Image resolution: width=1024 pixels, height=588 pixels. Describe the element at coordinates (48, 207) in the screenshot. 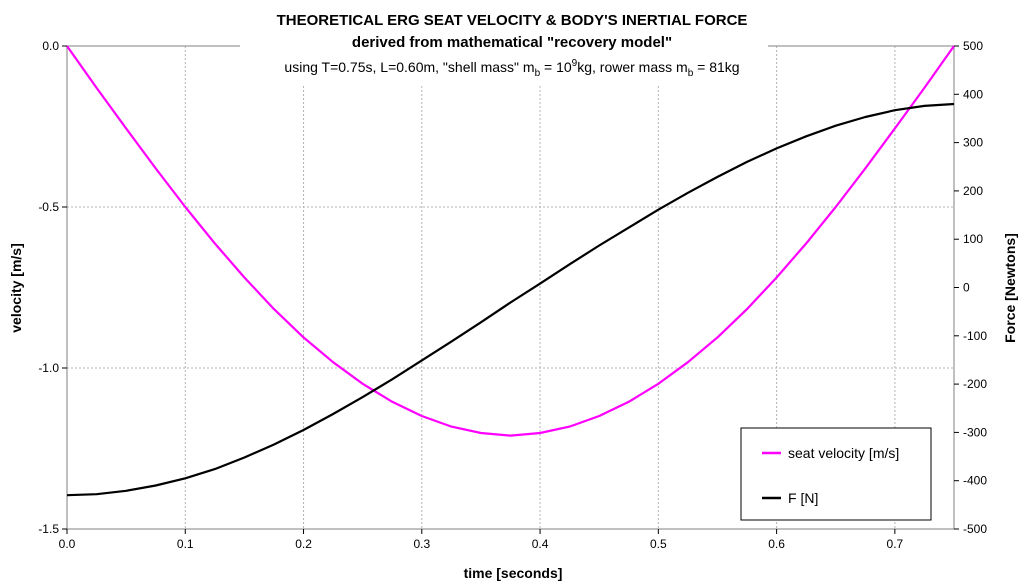

I see `y-left-tick-label: -0.5` at that location.